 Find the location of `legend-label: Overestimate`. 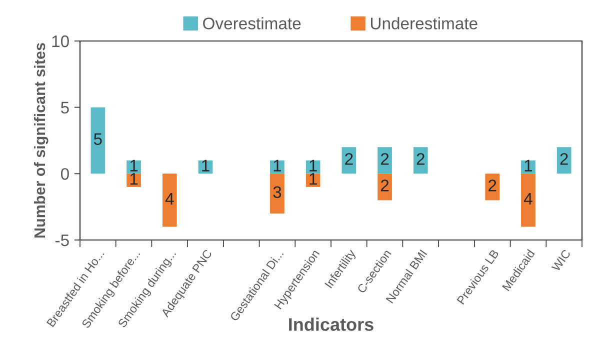

legend-label: Overestimate is located at coordinates (252, 23).